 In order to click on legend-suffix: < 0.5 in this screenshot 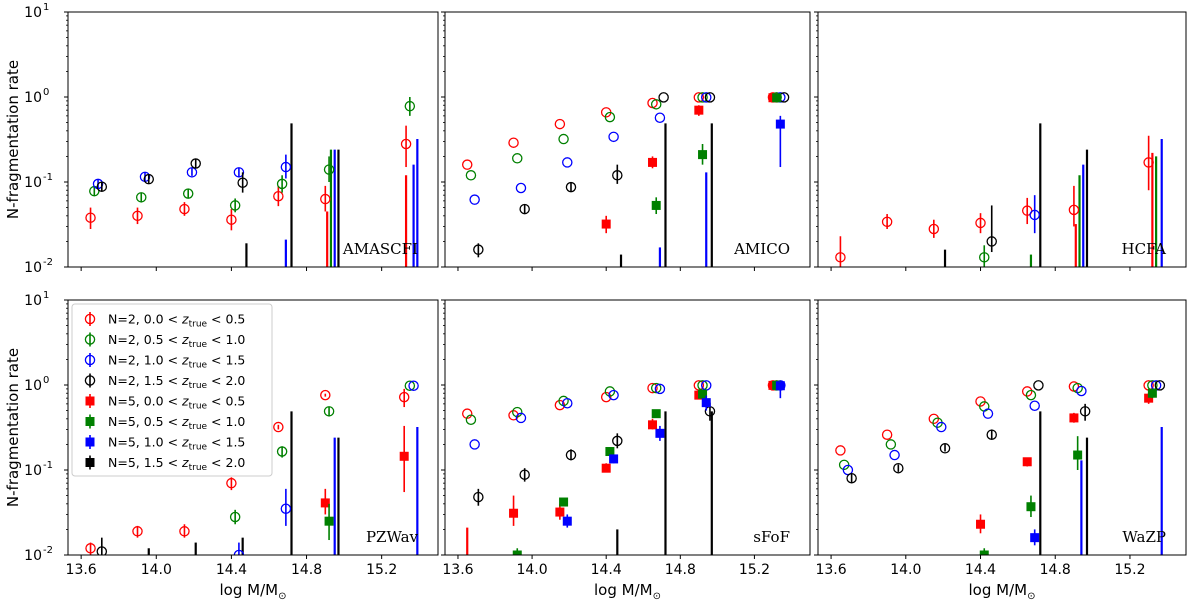, I will do `click(226, 319)`.